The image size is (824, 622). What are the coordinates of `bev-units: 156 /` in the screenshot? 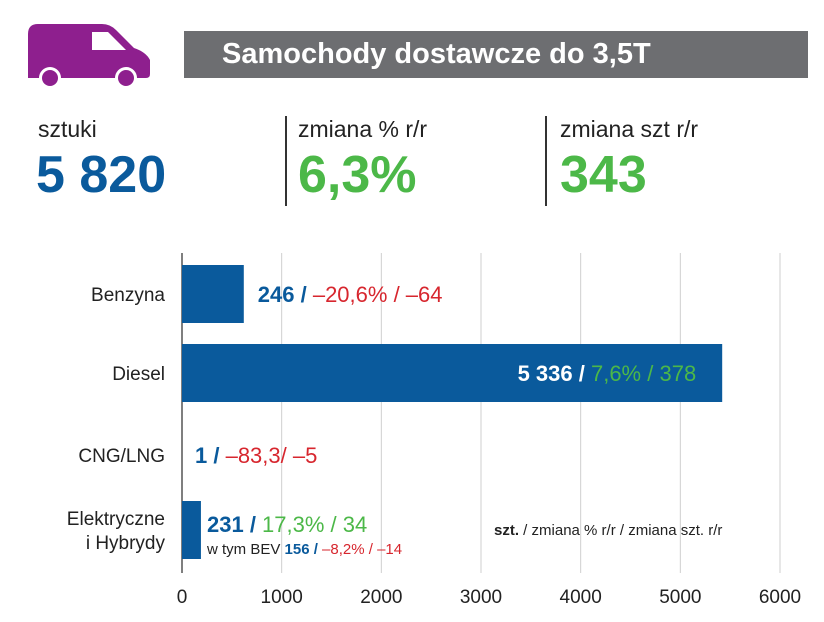 It's located at (304, 549).